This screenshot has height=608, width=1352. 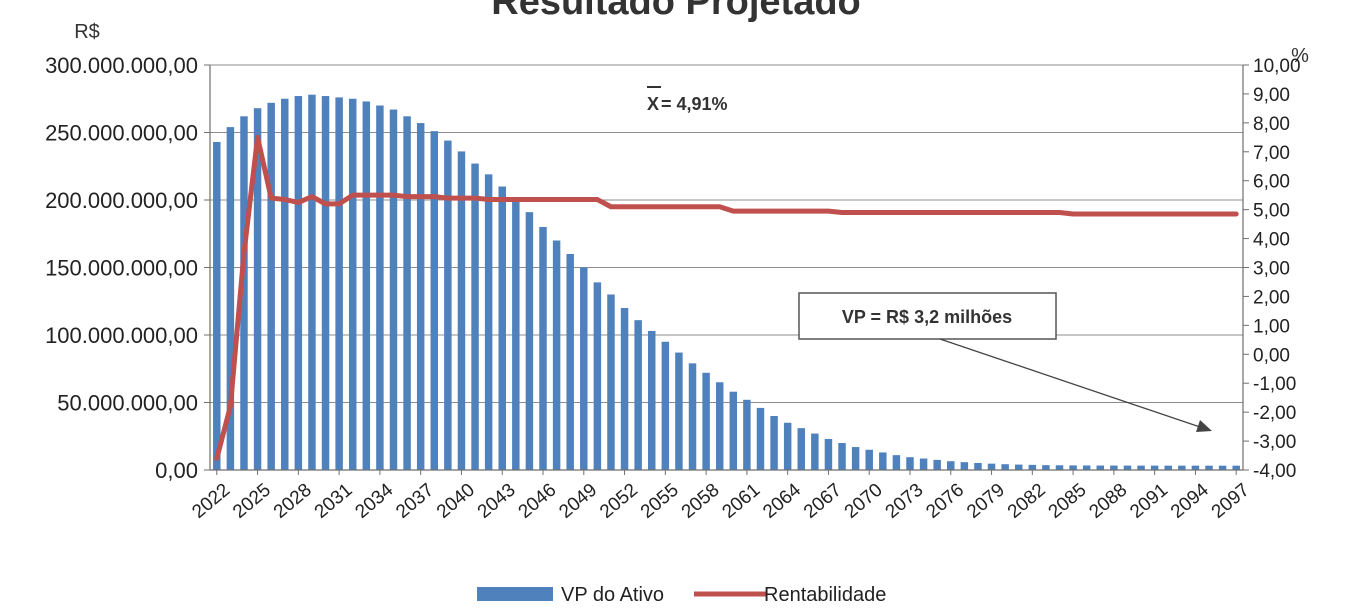 What do you see at coordinates (660, 501) in the screenshot?
I see `x-tick-label: 2055` at bounding box center [660, 501].